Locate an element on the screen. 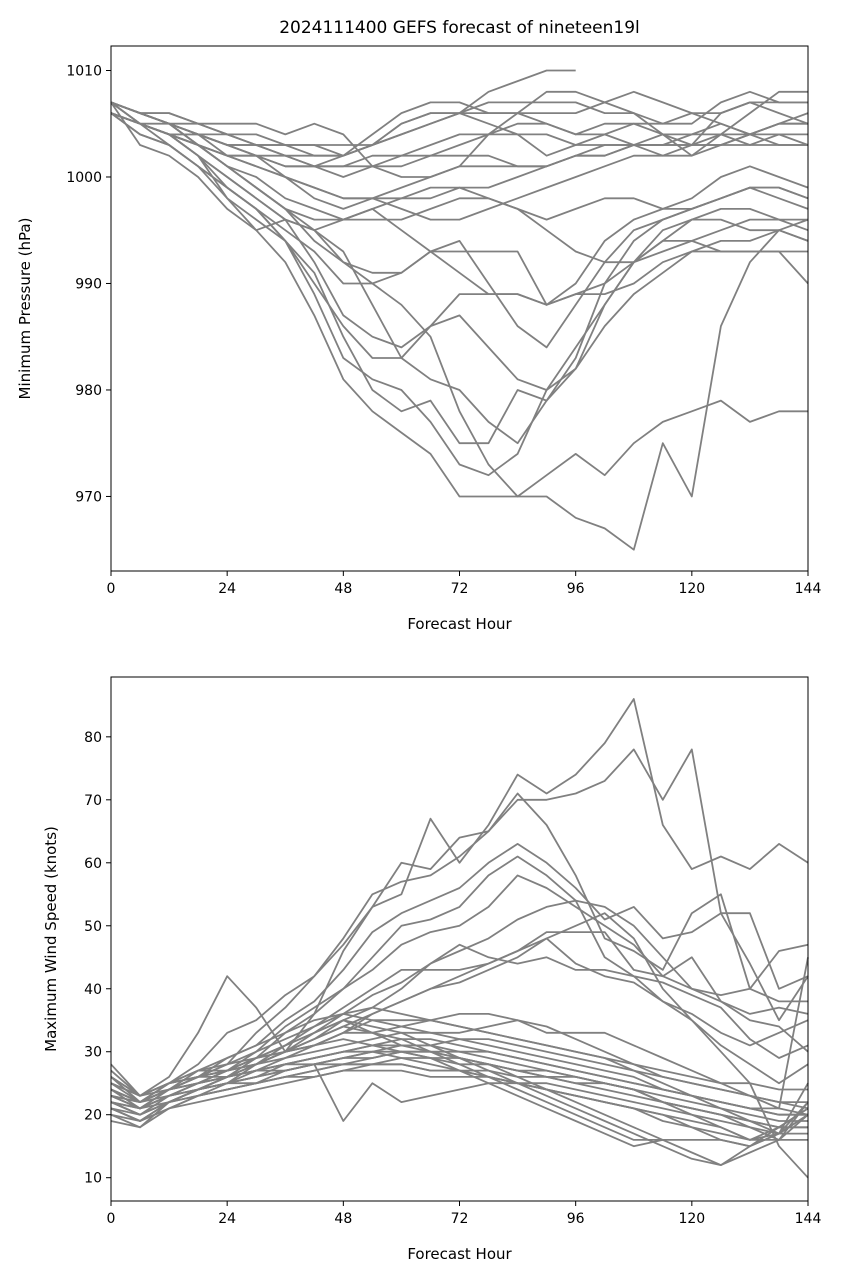 The width and height of the screenshot is (843, 1279). pressure-x-tick-label: 24 is located at coordinates (227, 589).